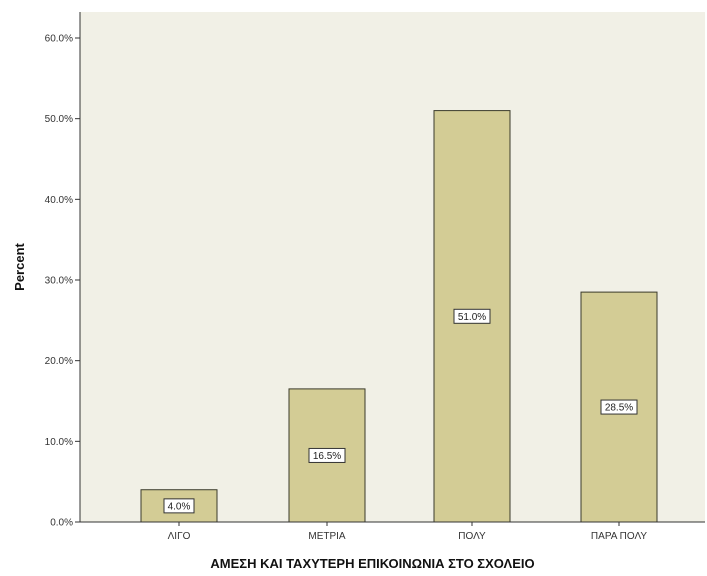  Describe the element at coordinates (327, 536) in the screenshot. I see `x-category-label: ΜΕΤΡΙΑ` at that location.